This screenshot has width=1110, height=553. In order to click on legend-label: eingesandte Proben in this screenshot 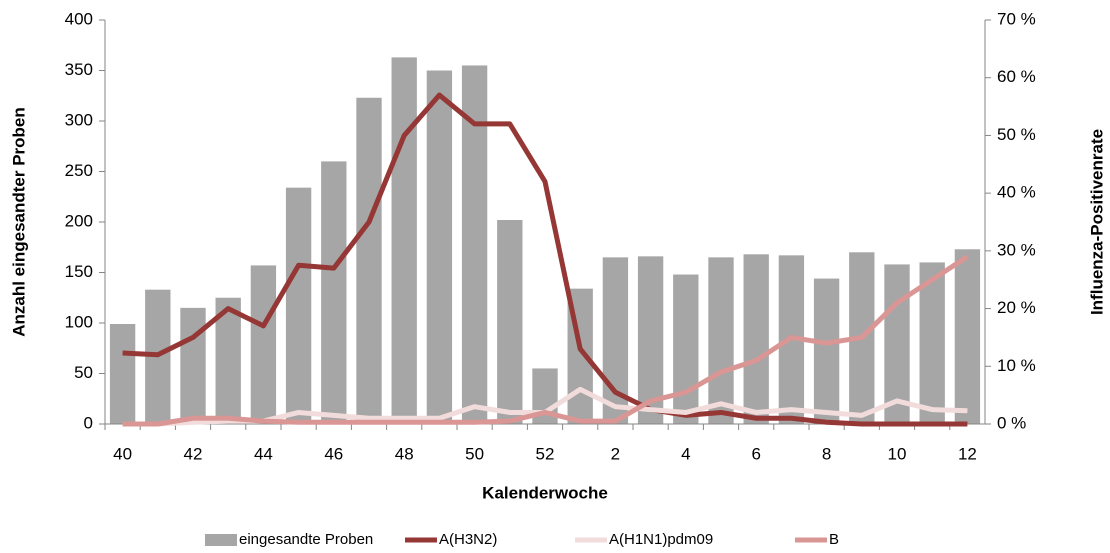, I will do `click(306, 539)`.